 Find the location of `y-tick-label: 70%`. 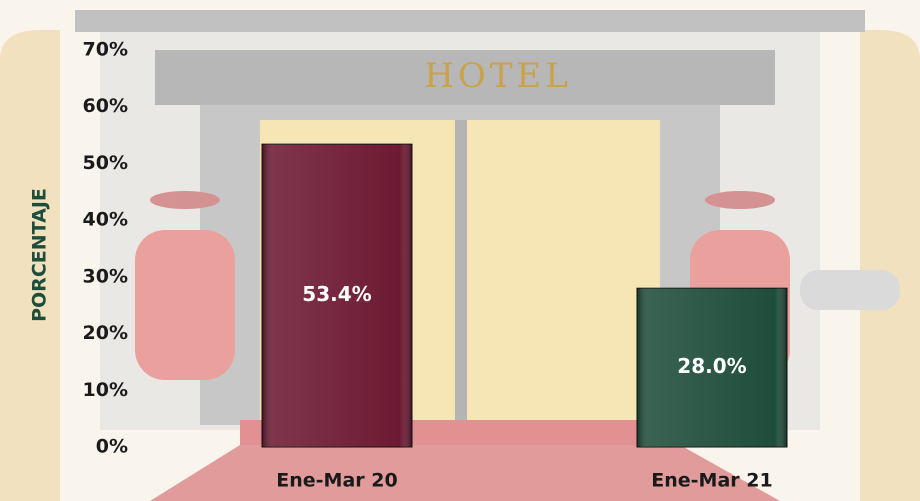

y-tick-label: 70% is located at coordinates (105, 50).